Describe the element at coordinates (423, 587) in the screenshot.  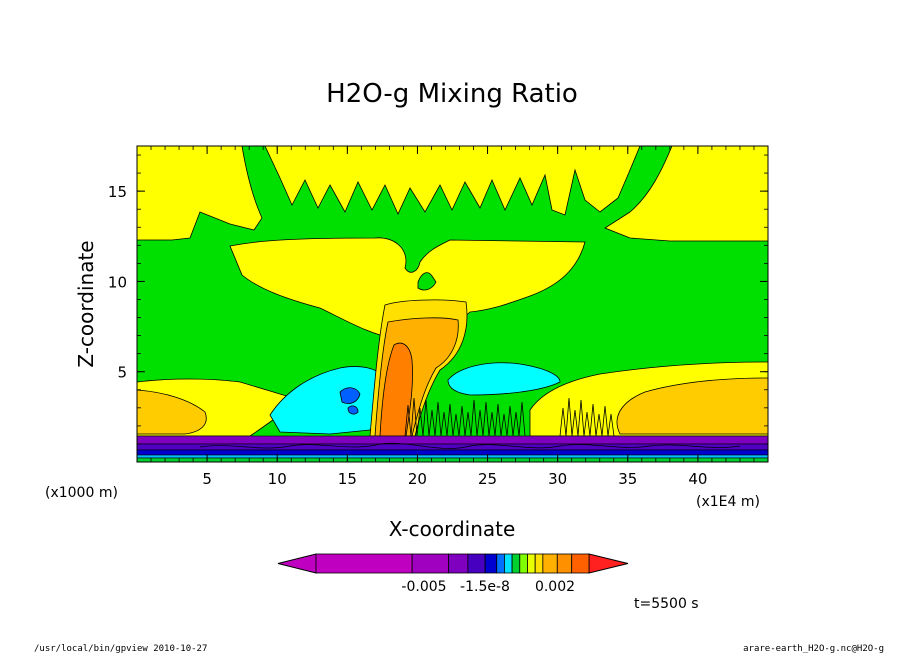
I see `colorbar-tick-label: -0.005` at that location.